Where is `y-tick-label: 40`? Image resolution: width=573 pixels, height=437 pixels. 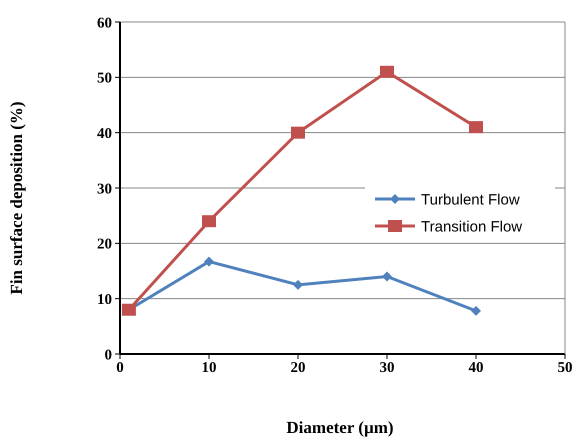
y-tick-label: 40 is located at coordinates (104, 134).